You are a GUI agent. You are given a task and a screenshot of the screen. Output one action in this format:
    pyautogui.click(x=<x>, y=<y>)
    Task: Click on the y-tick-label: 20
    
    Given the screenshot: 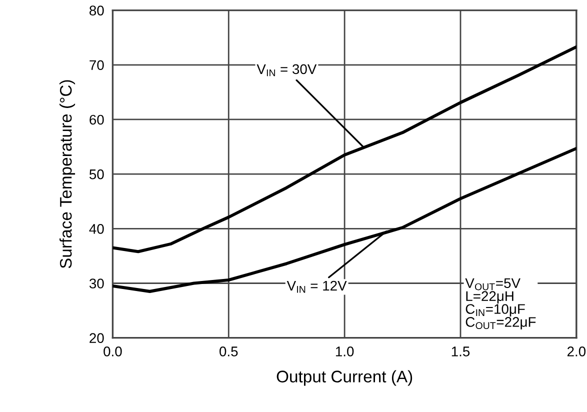 What is the action you would take?
    pyautogui.click(x=97, y=338)
    